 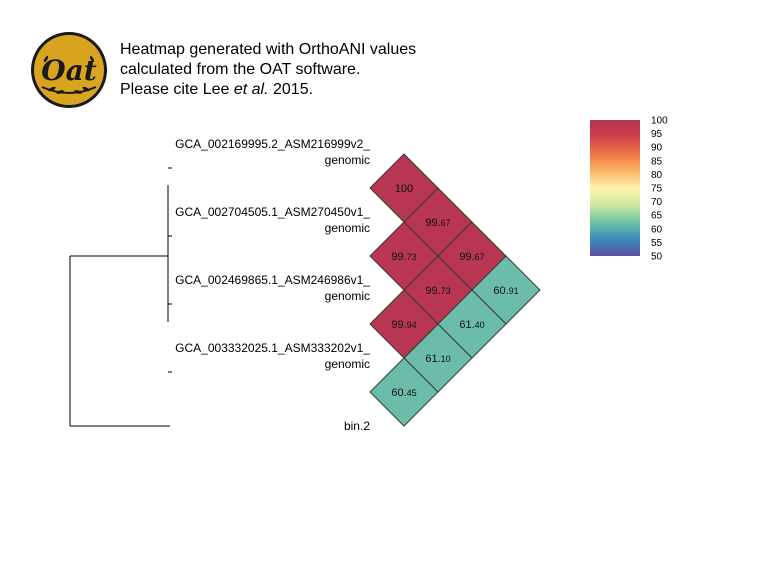 What do you see at coordinates (657, 189) in the screenshot?
I see `legend-tick-75: 75` at bounding box center [657, 189].